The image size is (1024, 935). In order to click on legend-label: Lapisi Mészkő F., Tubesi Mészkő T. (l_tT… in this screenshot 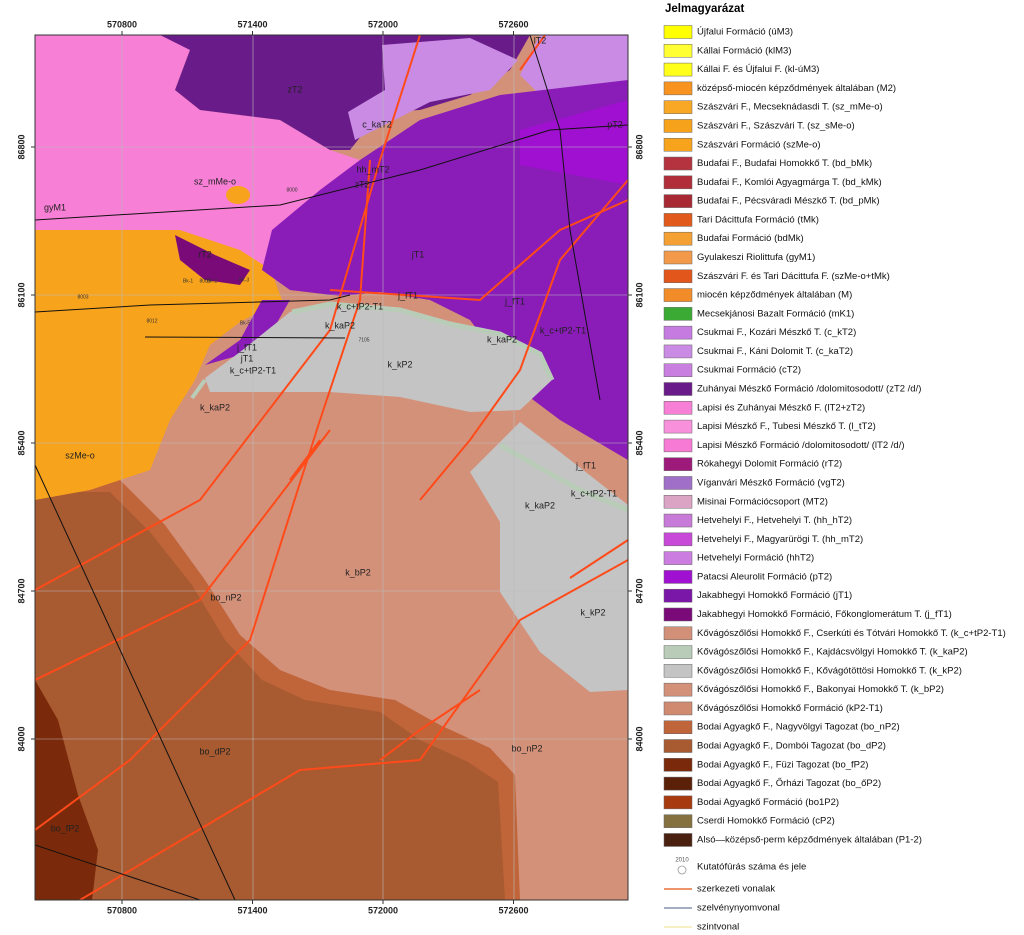, I will do `click(786, 426)`.